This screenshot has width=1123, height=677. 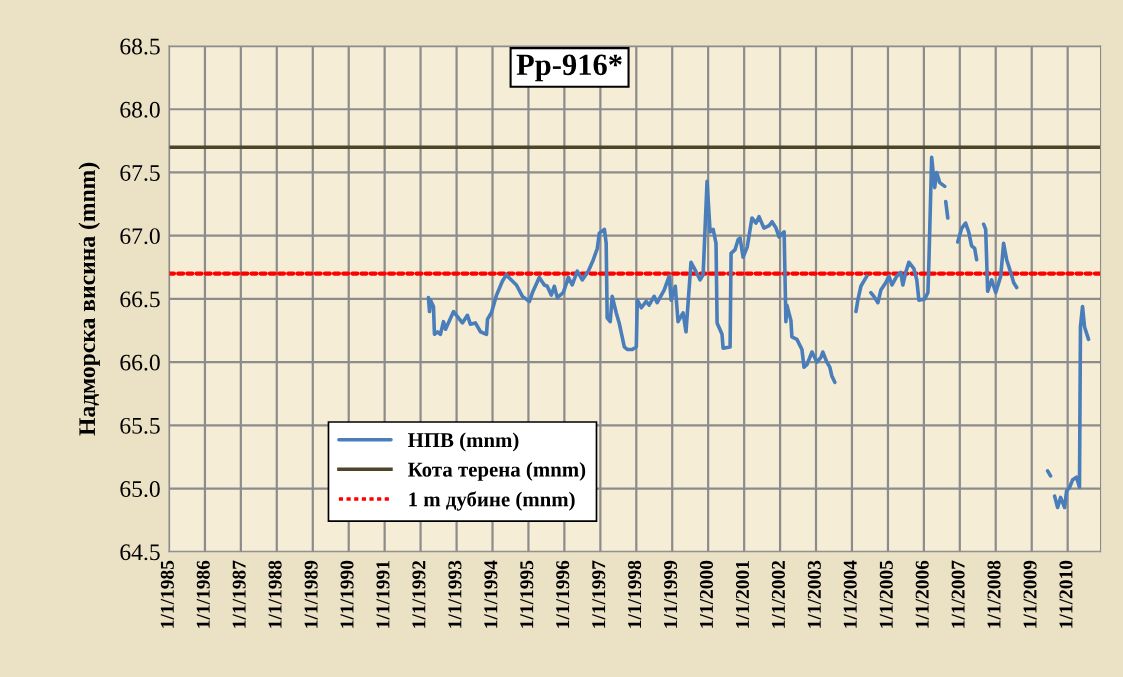 I want to click on x-tick-label: 1/1/2008, so click(x=994, y=594).